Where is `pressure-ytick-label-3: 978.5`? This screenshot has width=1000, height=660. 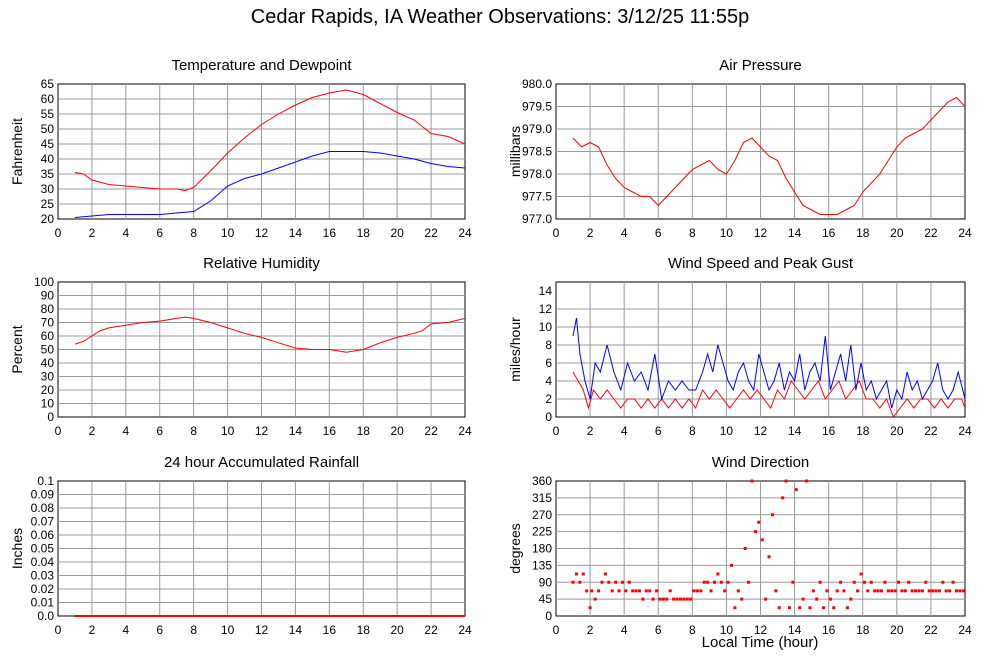 pressure-ytick-label-3: 978.5 is located at coordinates (537, 152).